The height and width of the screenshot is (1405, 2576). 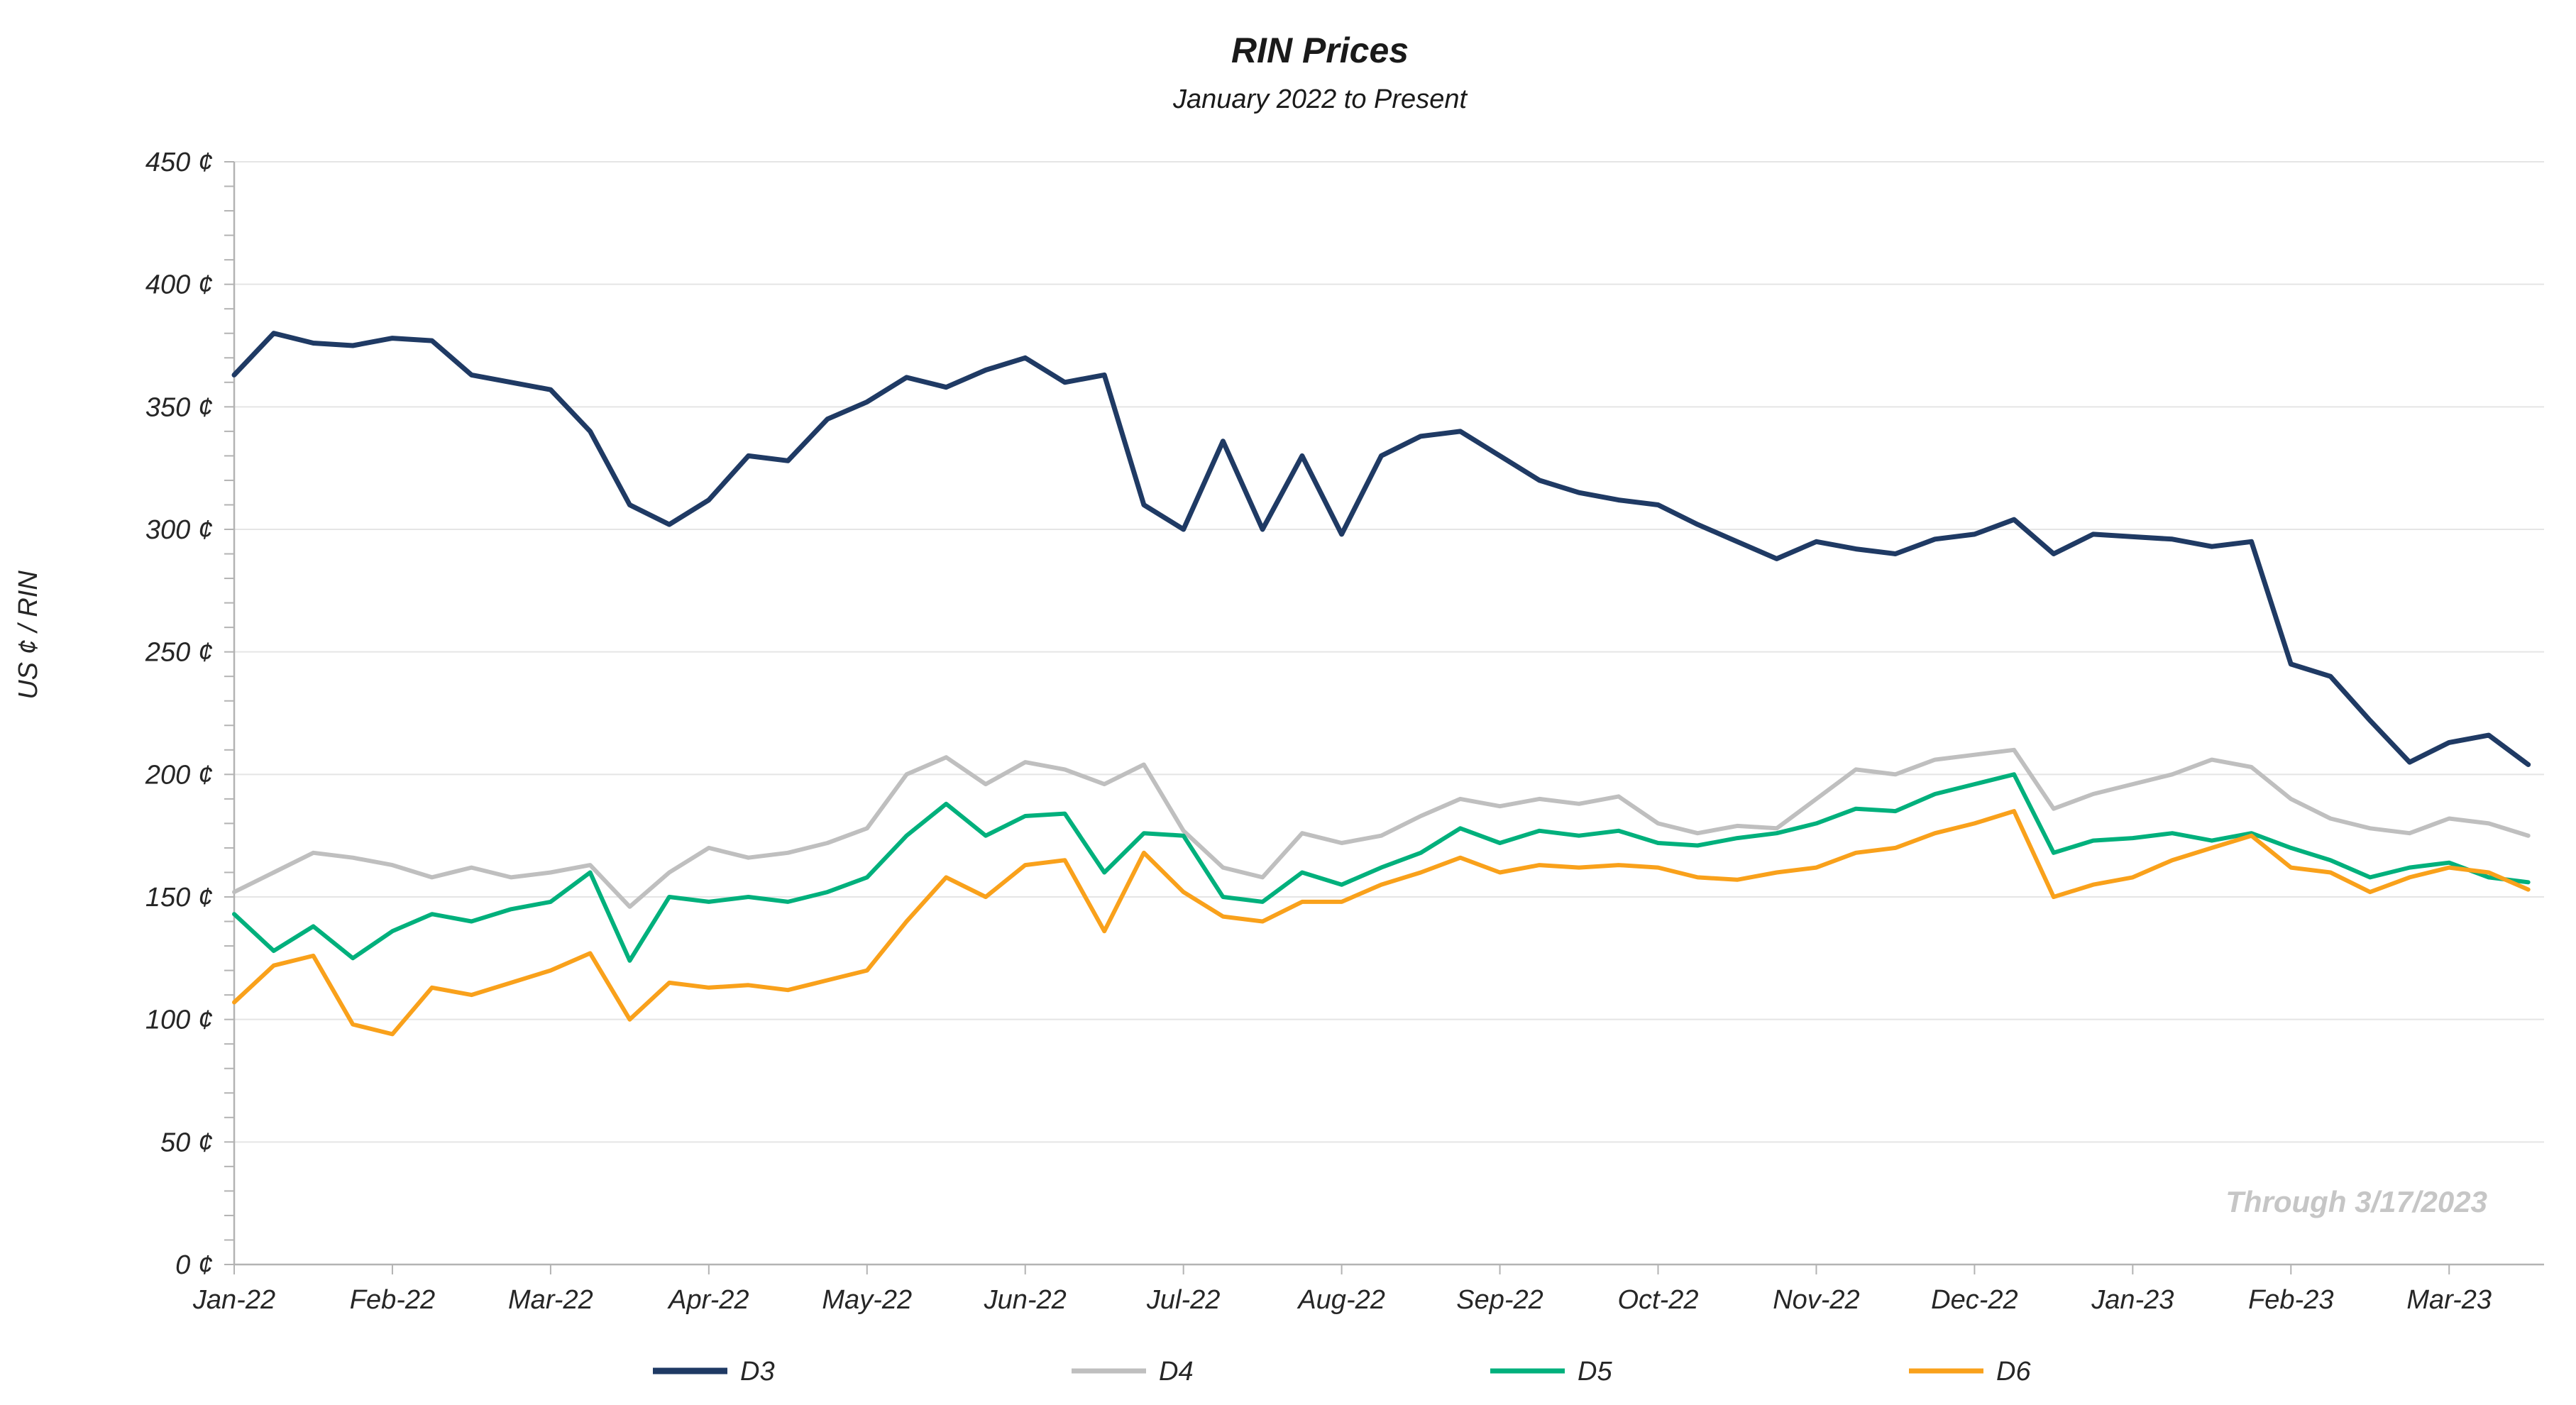 I want to click on series-line-D4, so click(x=1381, y=828).